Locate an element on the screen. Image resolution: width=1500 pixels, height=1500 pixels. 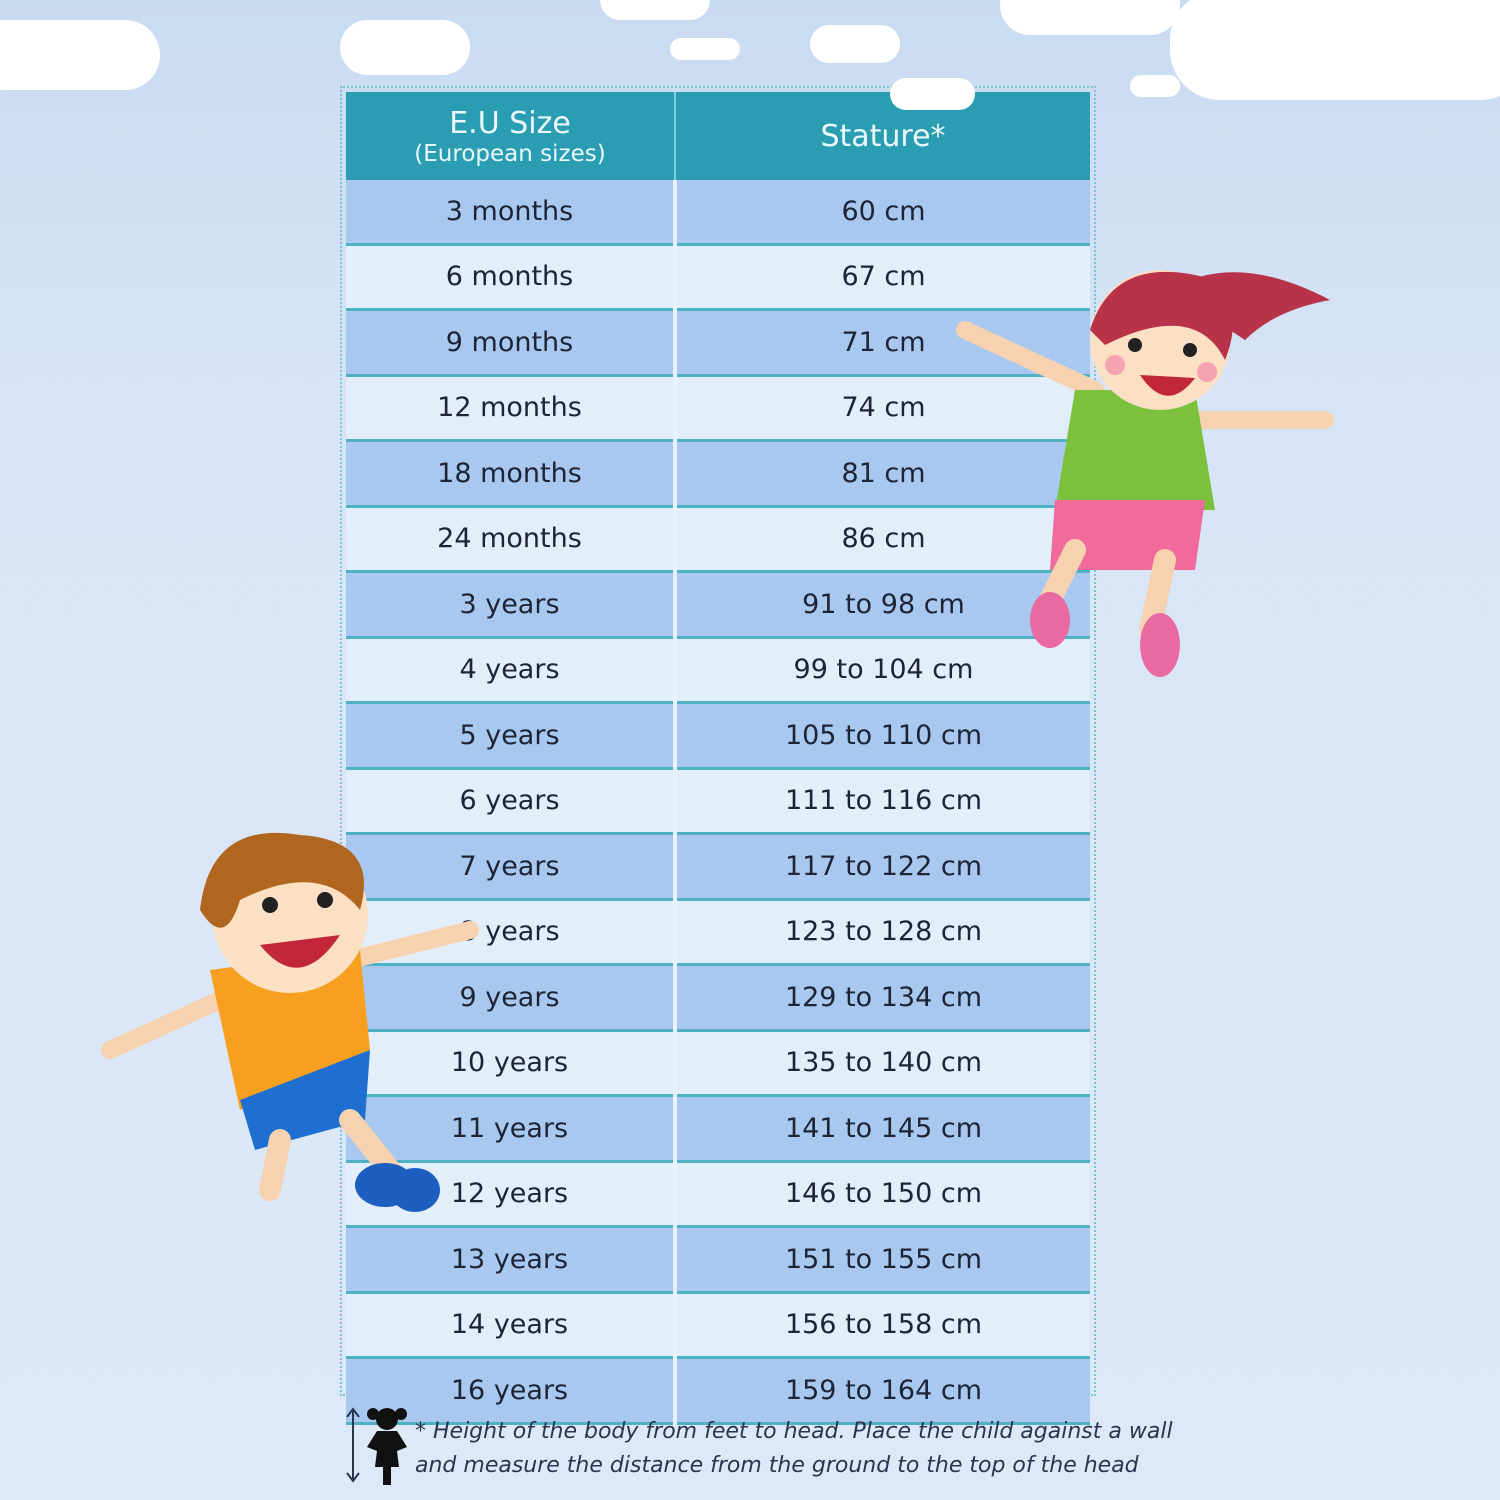
table-row: 5 years 105 to 110 cm is located at coordinates (718, 736).